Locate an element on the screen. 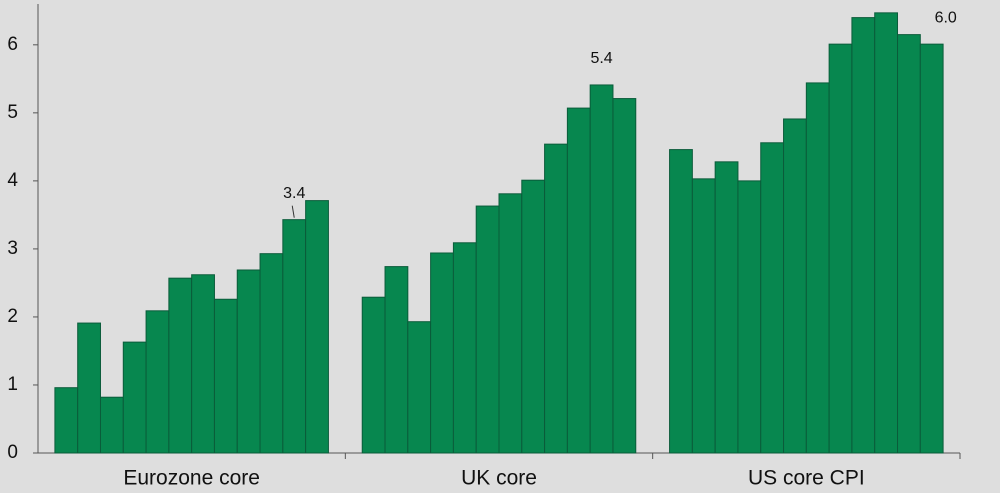  y-tick-label: 4 is located at coordinates (12, 180).